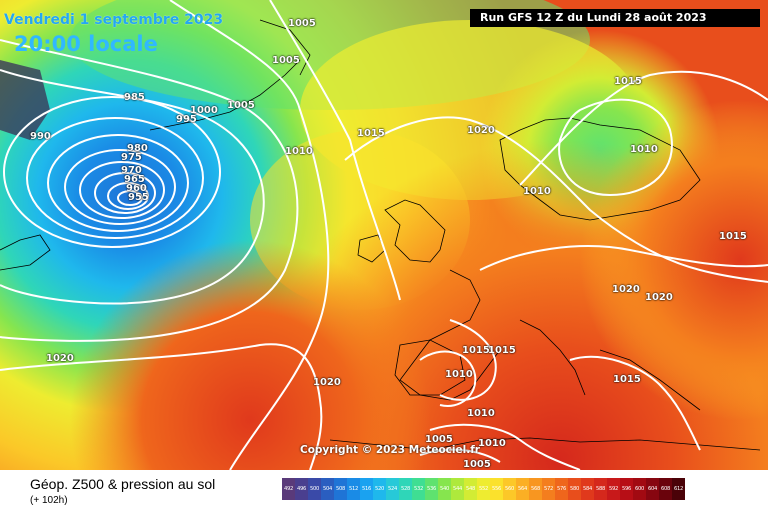 This screenshot has height=512, width=768. What do you see at coordinates (123, 484) in the screenshot?
I see `product-title: Géop. Z500 & pression au sol` at bounding box center [123, 484].